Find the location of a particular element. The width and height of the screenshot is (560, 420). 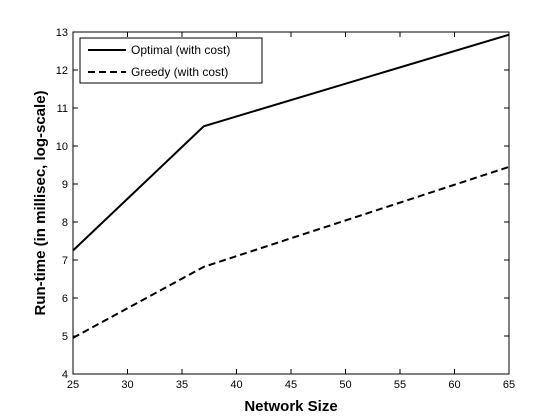

x-tick-label: 50 is located at coordinates (345, 385).